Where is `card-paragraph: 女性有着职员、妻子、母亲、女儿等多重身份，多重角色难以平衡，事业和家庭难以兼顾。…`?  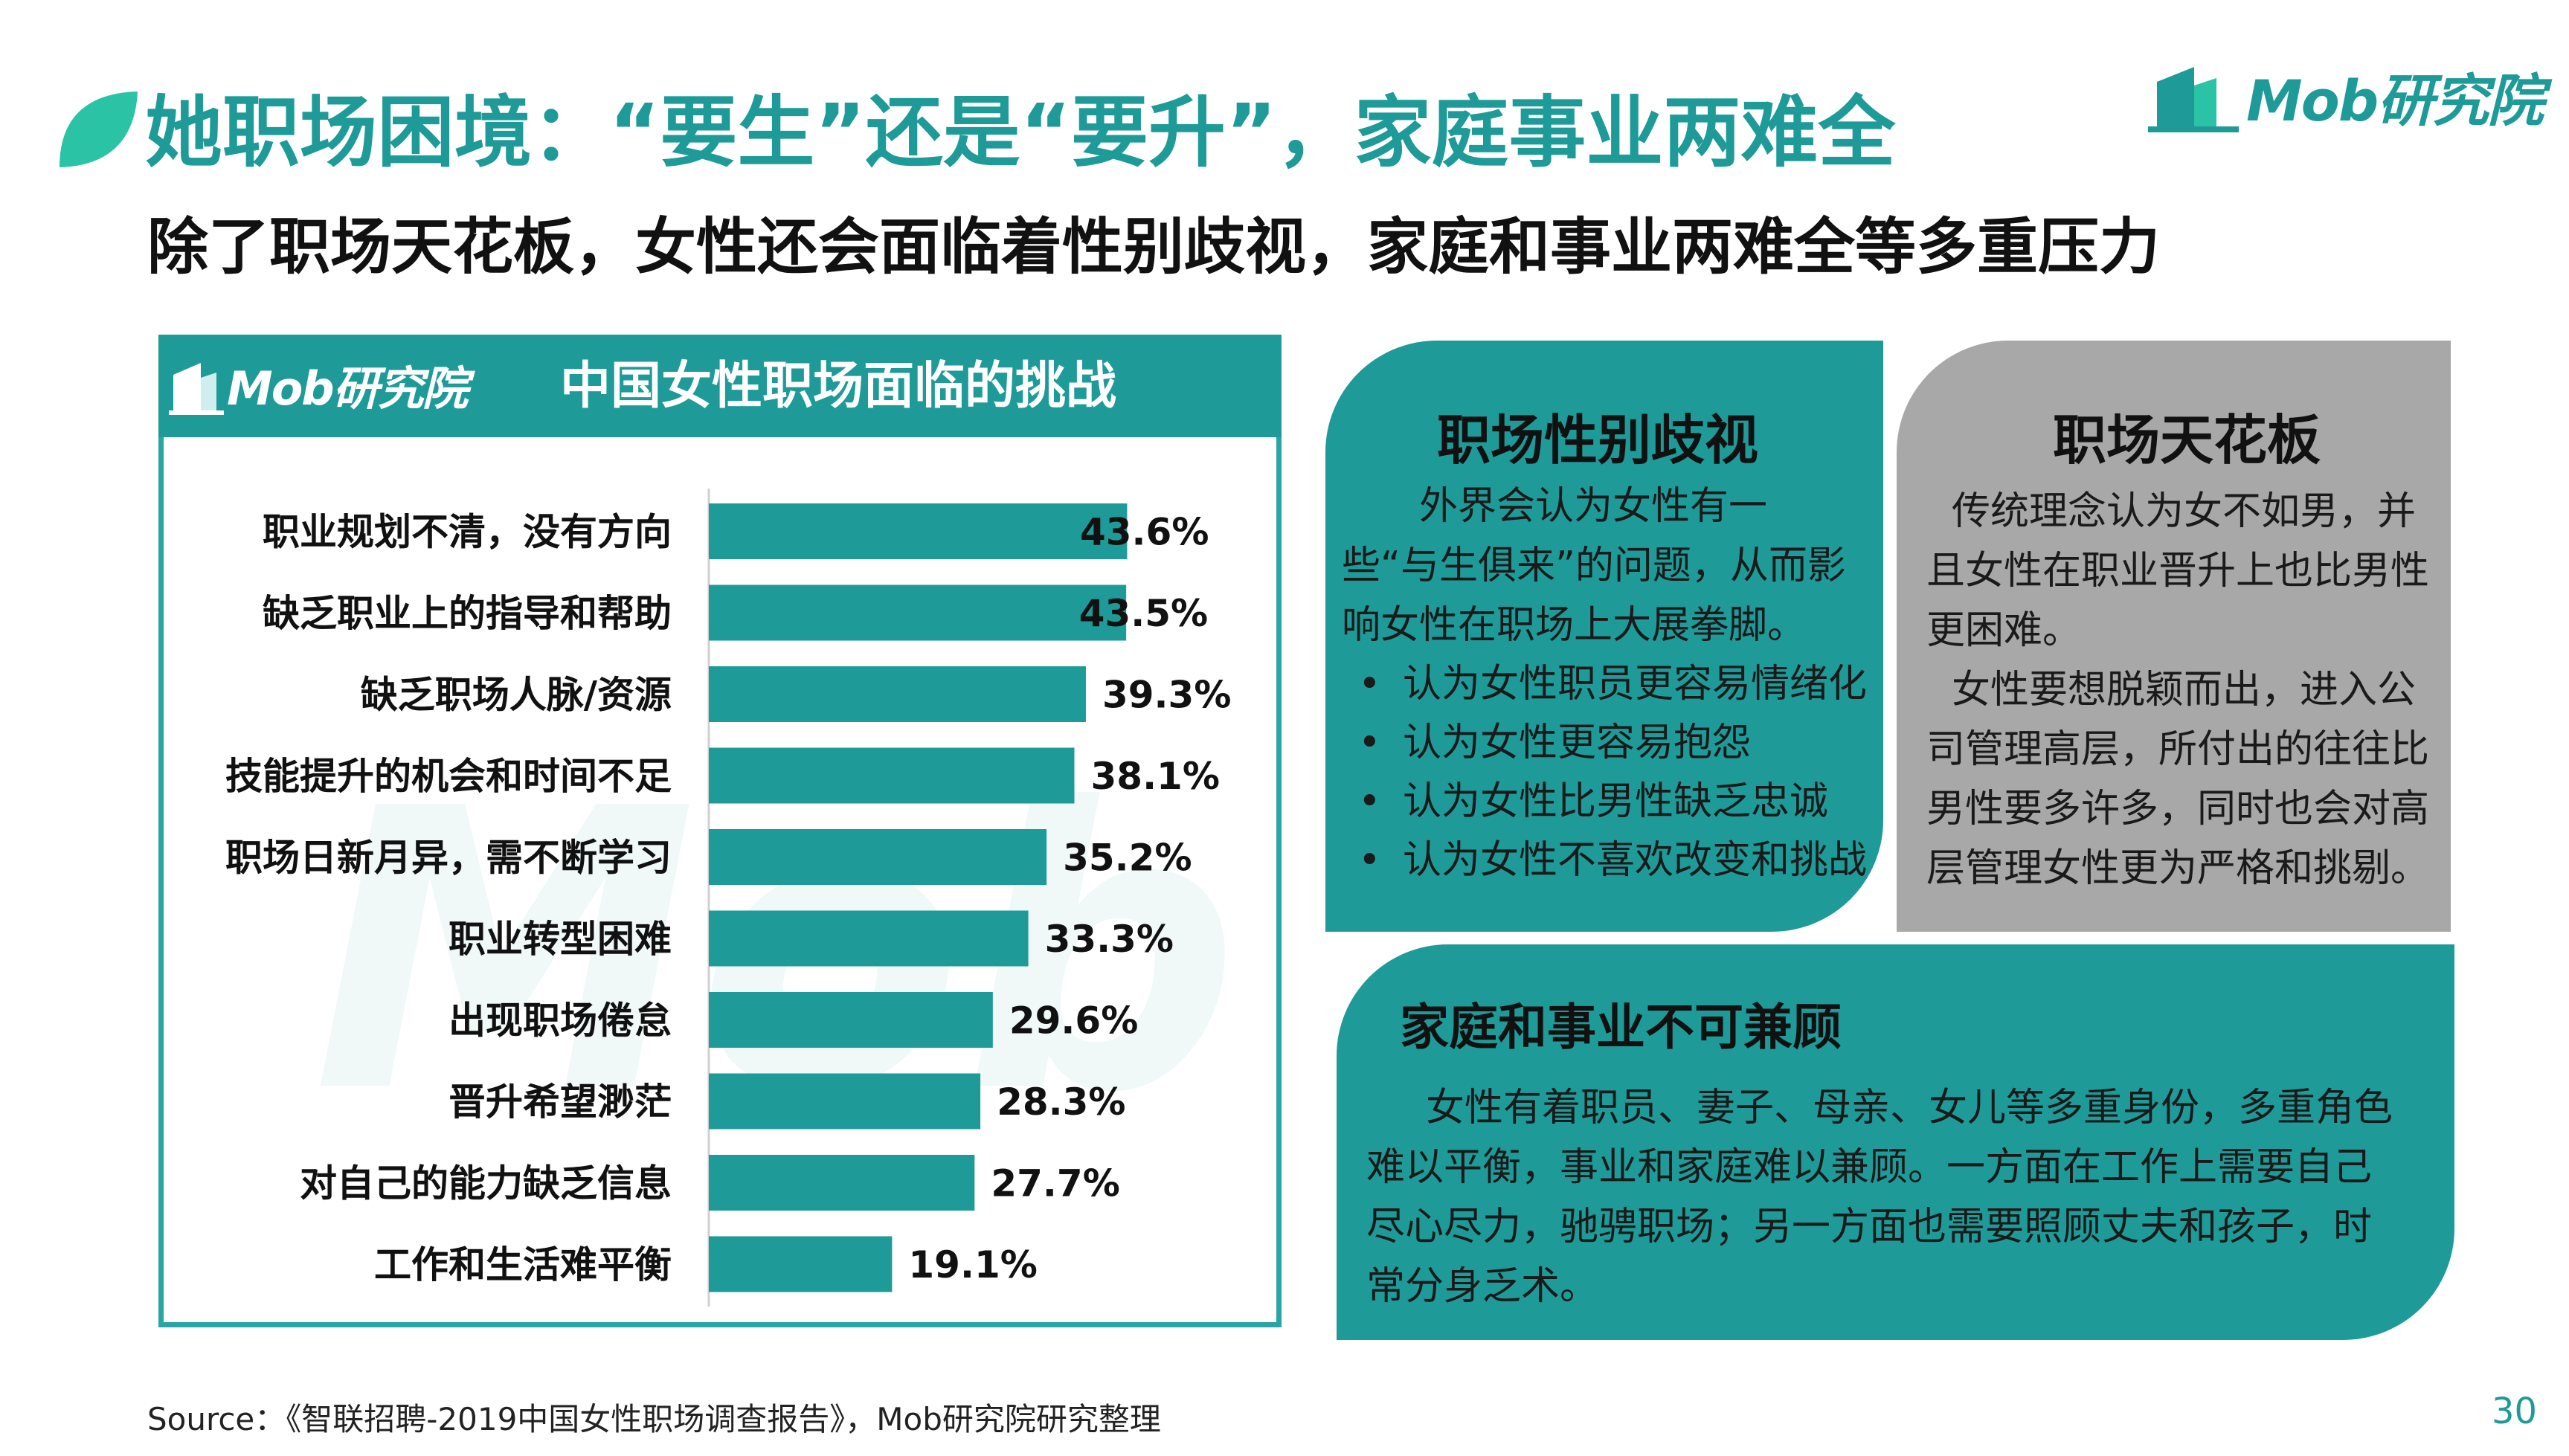
card-paragraph: 女性有着职员、妻子、母亲、女儿等多重身份，多重角色难以平衡，事业和家庭难以兼顾。… is located at coordinates (1879, 1198).